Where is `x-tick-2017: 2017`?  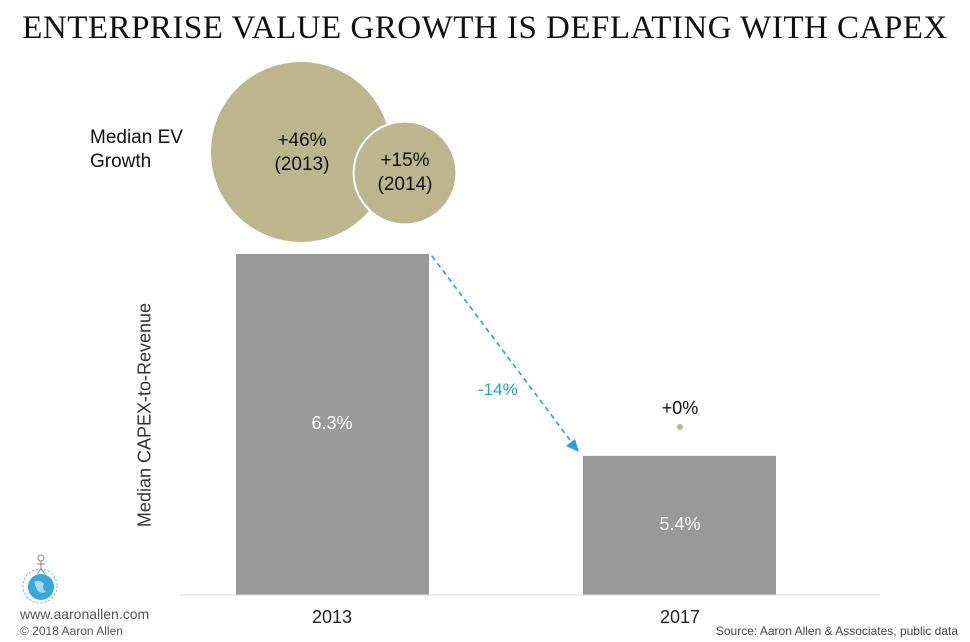
x-tick-2017: 2017 is located at coordinates (680, 617).